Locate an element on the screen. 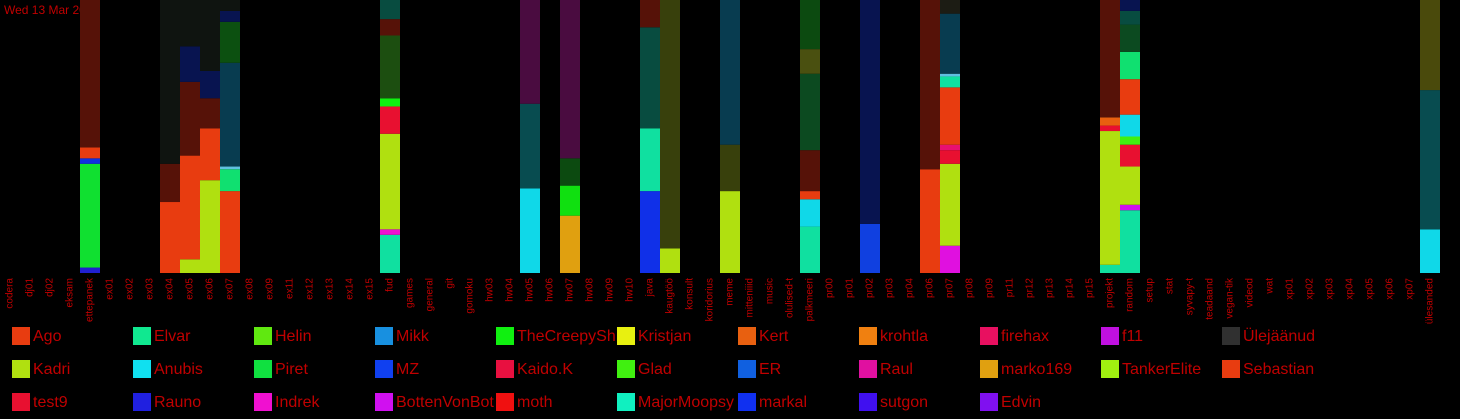 The image size is (1460, 419). x-tick-label: ex01 is located at coordinates (110, 289).